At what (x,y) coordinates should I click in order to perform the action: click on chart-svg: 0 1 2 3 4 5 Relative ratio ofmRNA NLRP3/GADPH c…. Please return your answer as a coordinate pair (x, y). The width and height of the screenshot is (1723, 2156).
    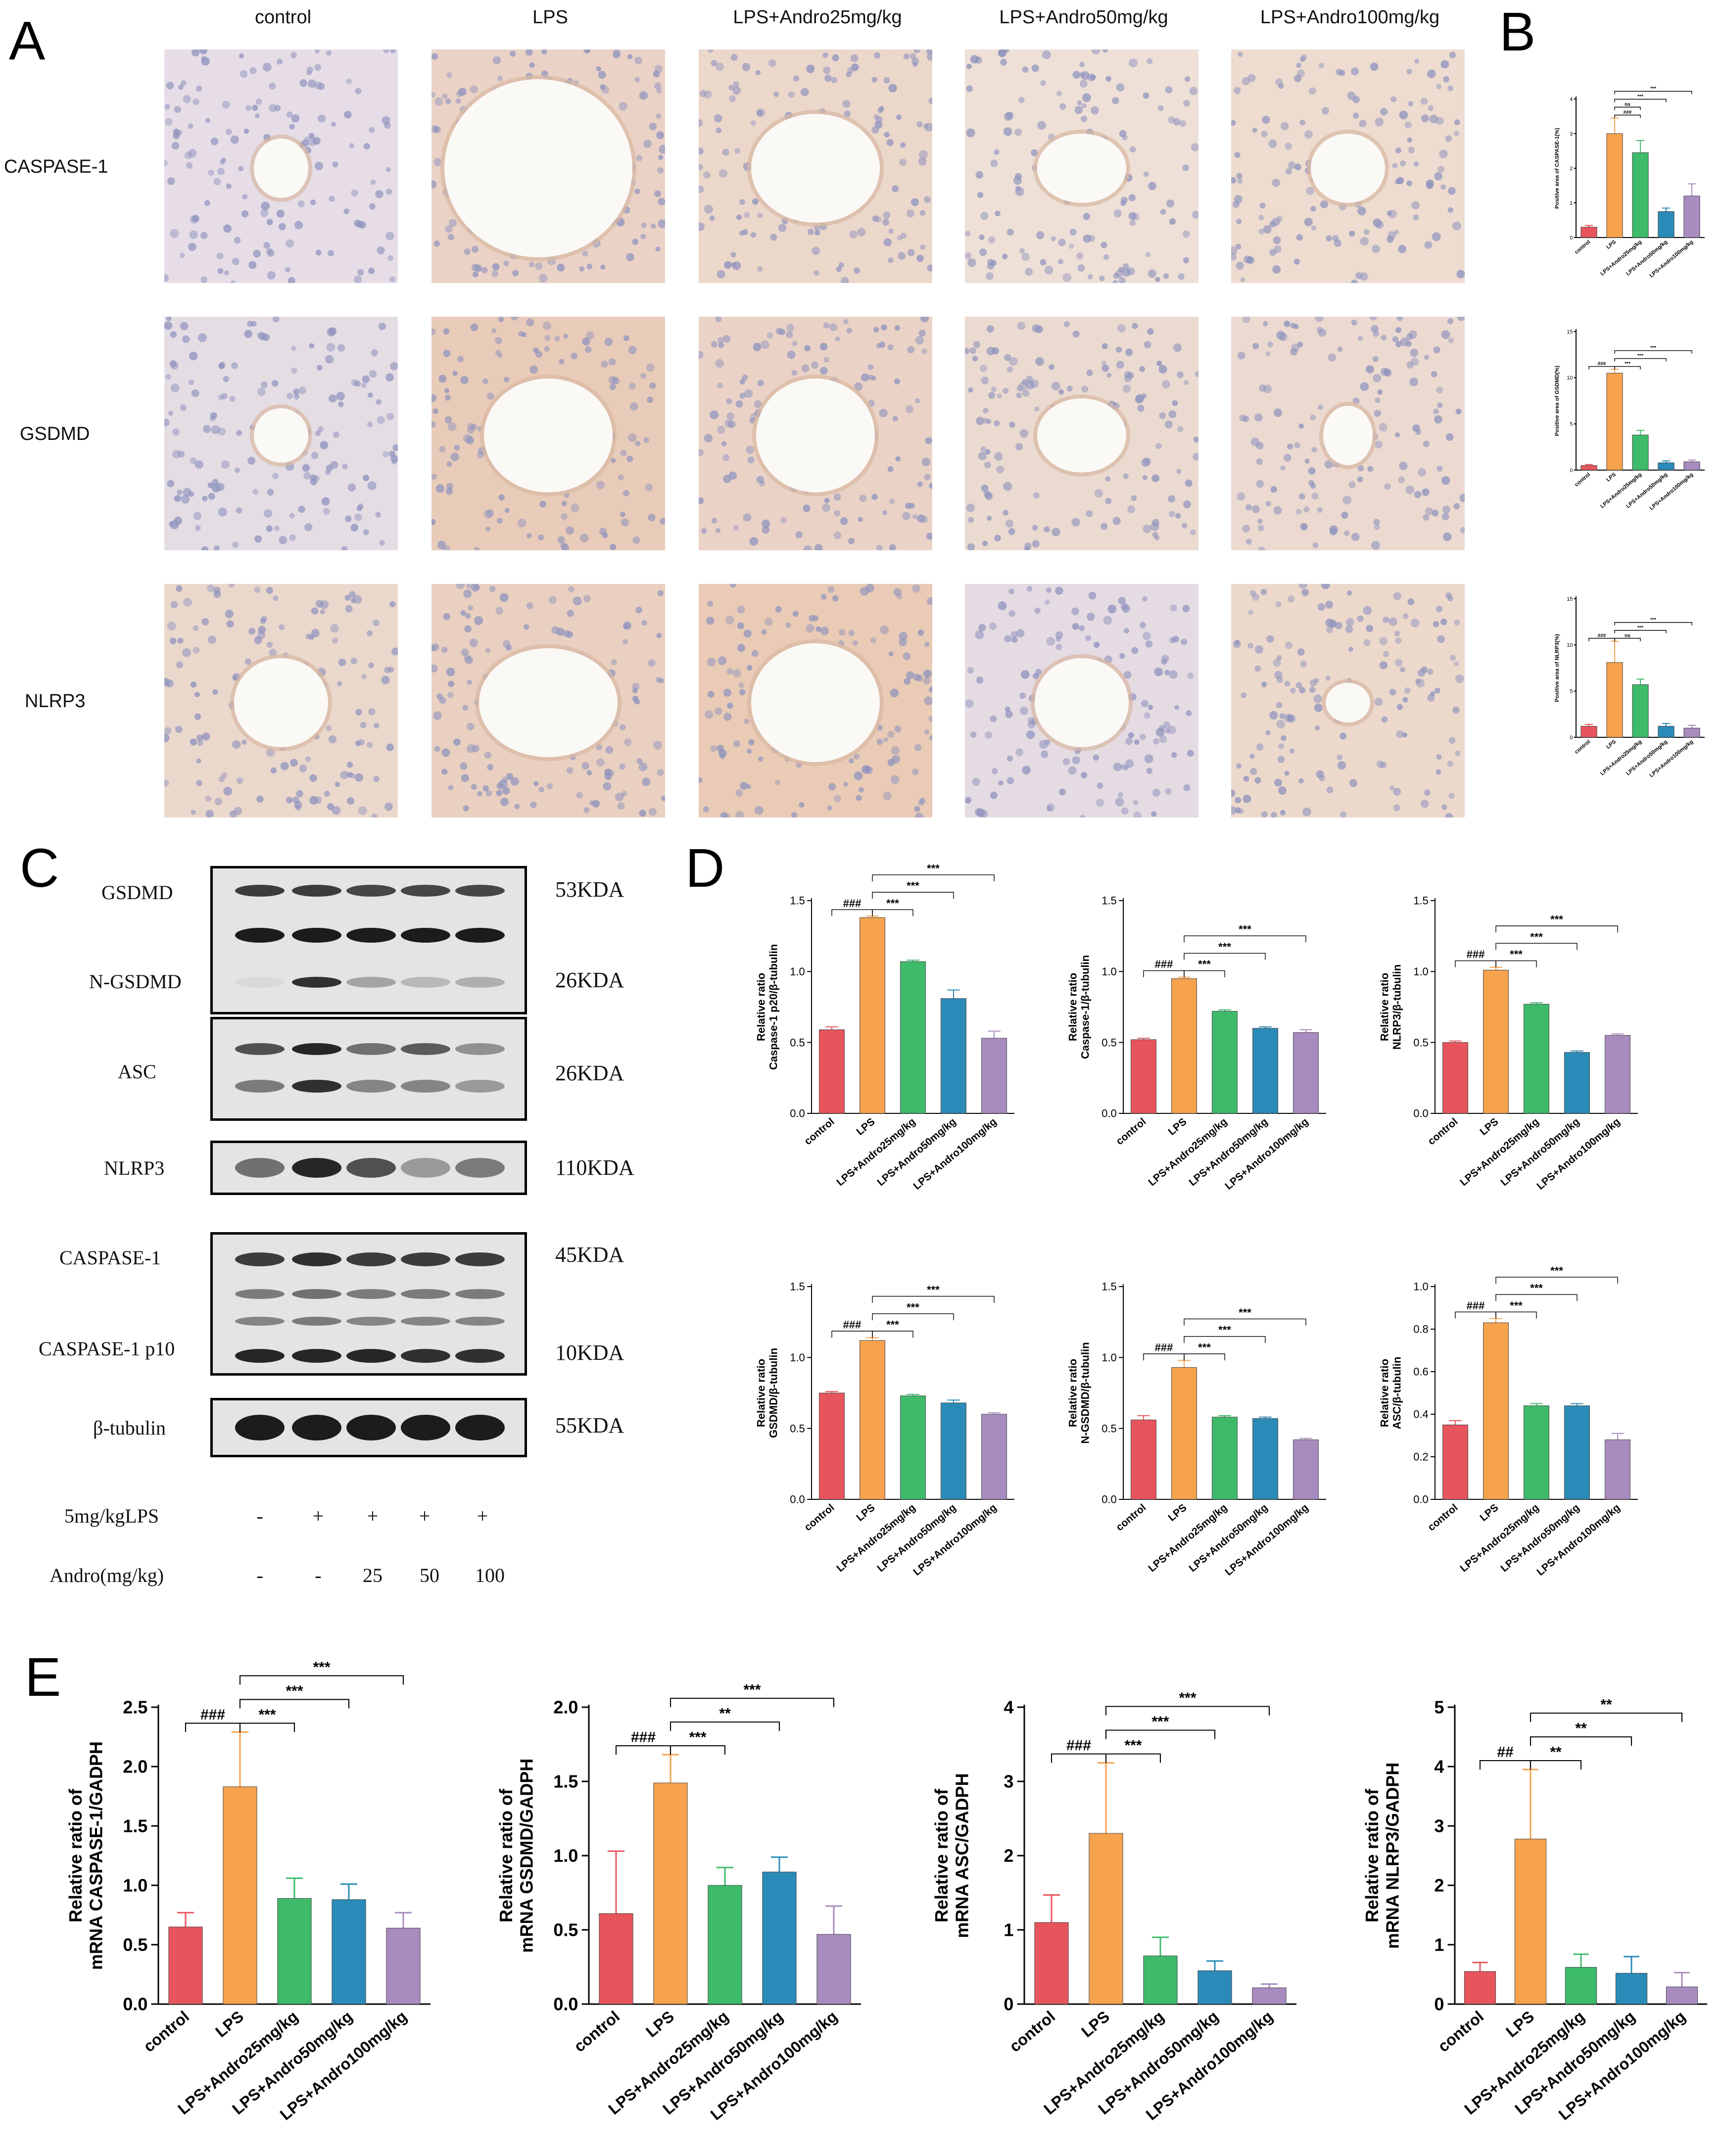
    Looking at the image, I should click on (1535, 1910).